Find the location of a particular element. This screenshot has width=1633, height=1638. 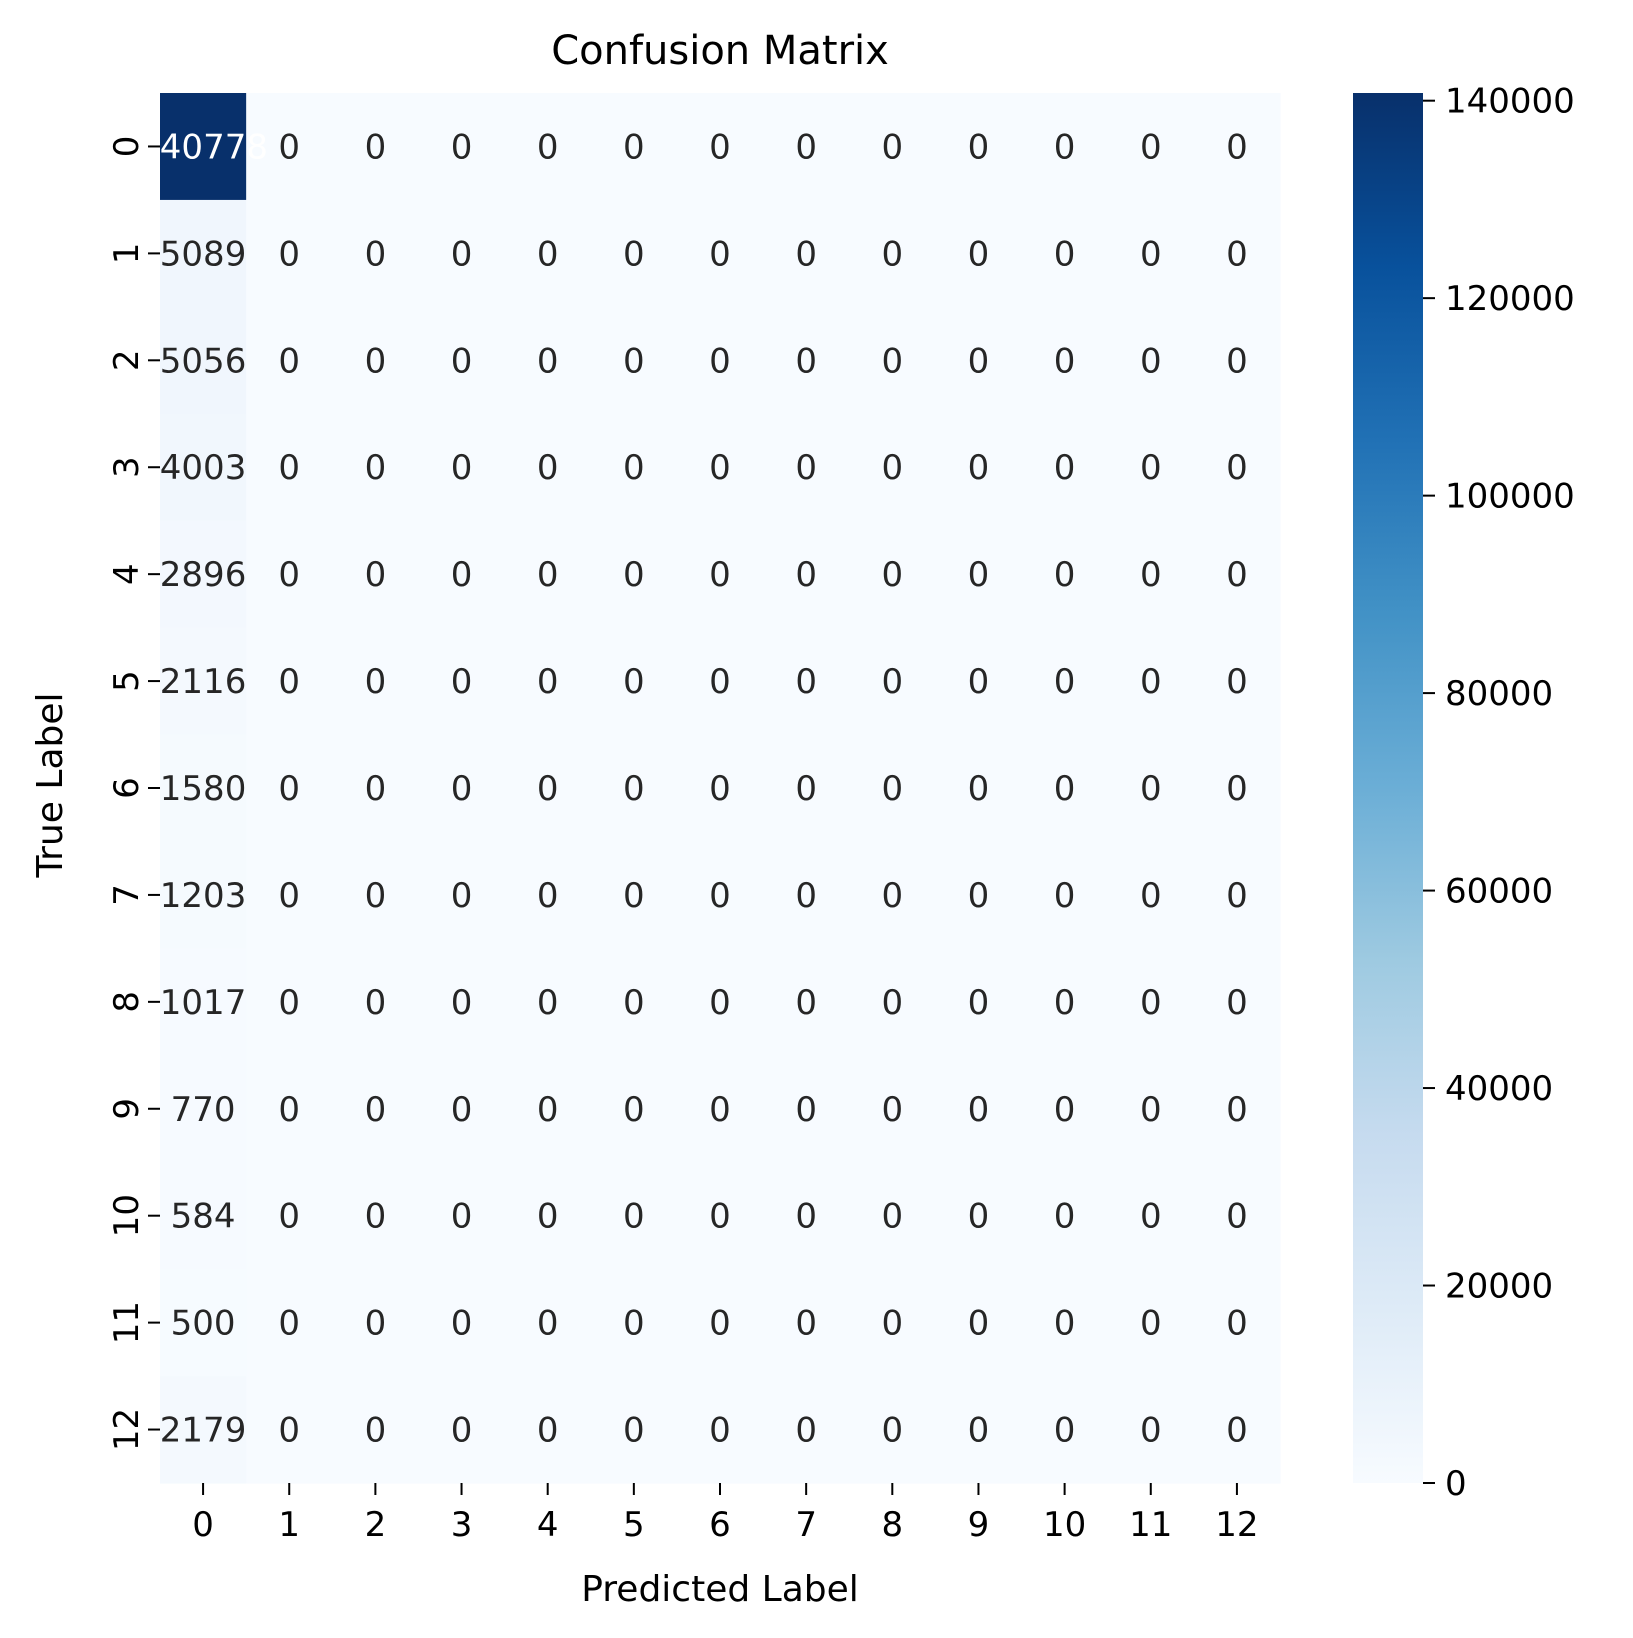

cell-value-label: 2116 is located at coordinates (203, 682).